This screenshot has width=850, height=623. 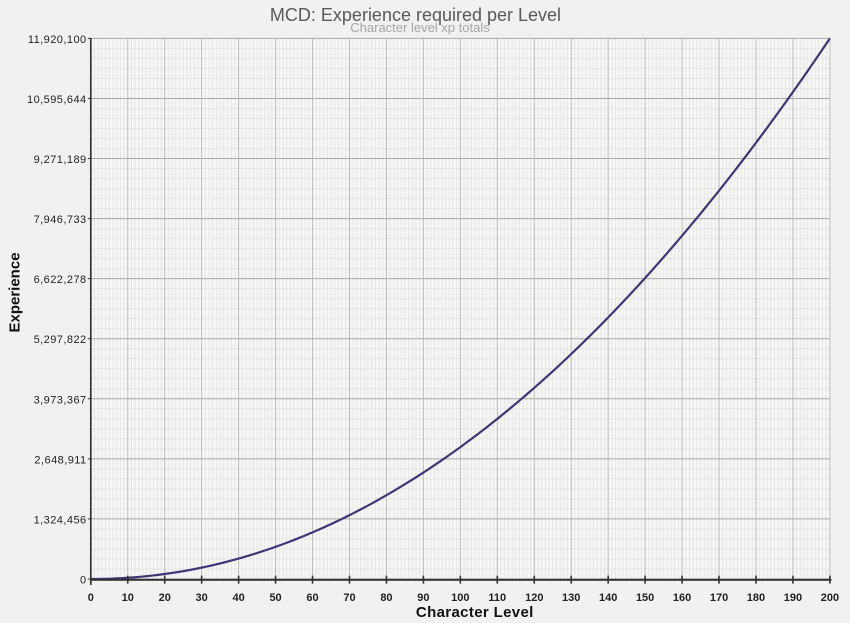 What do you see at coordinates (238, 598) in the screenshot?
I see `svg-text: 40` at bounding box center [238, 598].